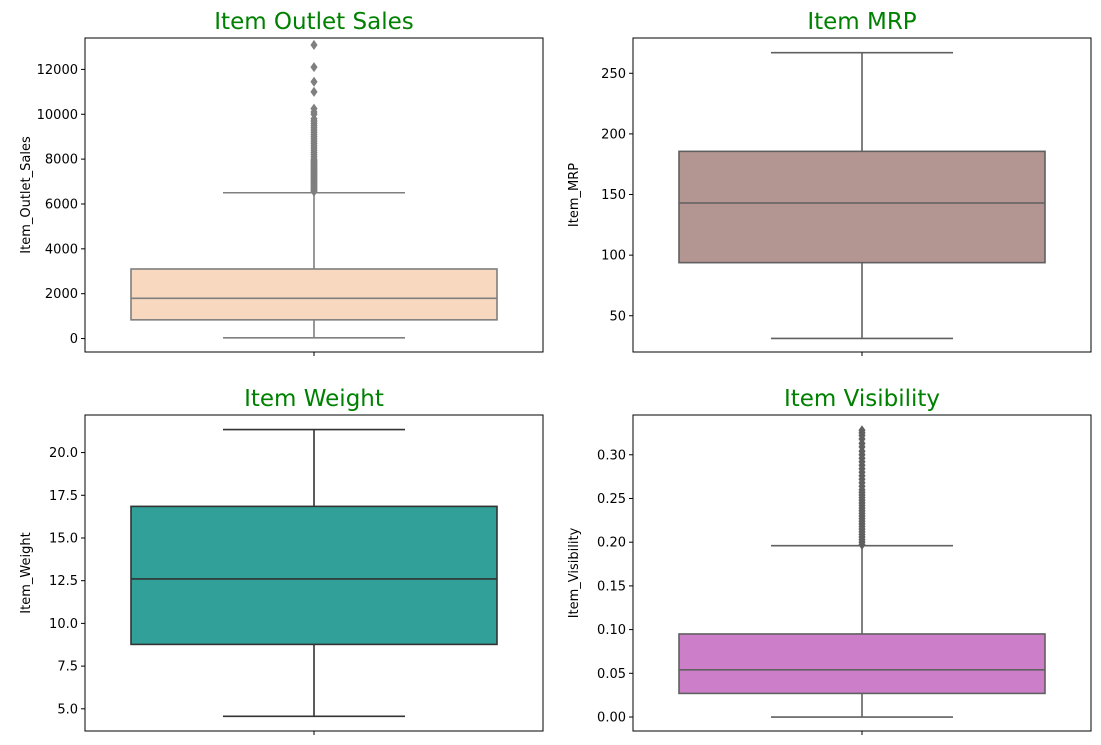  Describe the element at coordinates (67, 709) in the screenshot. I see `y-tick-label: 5.0` at that location.